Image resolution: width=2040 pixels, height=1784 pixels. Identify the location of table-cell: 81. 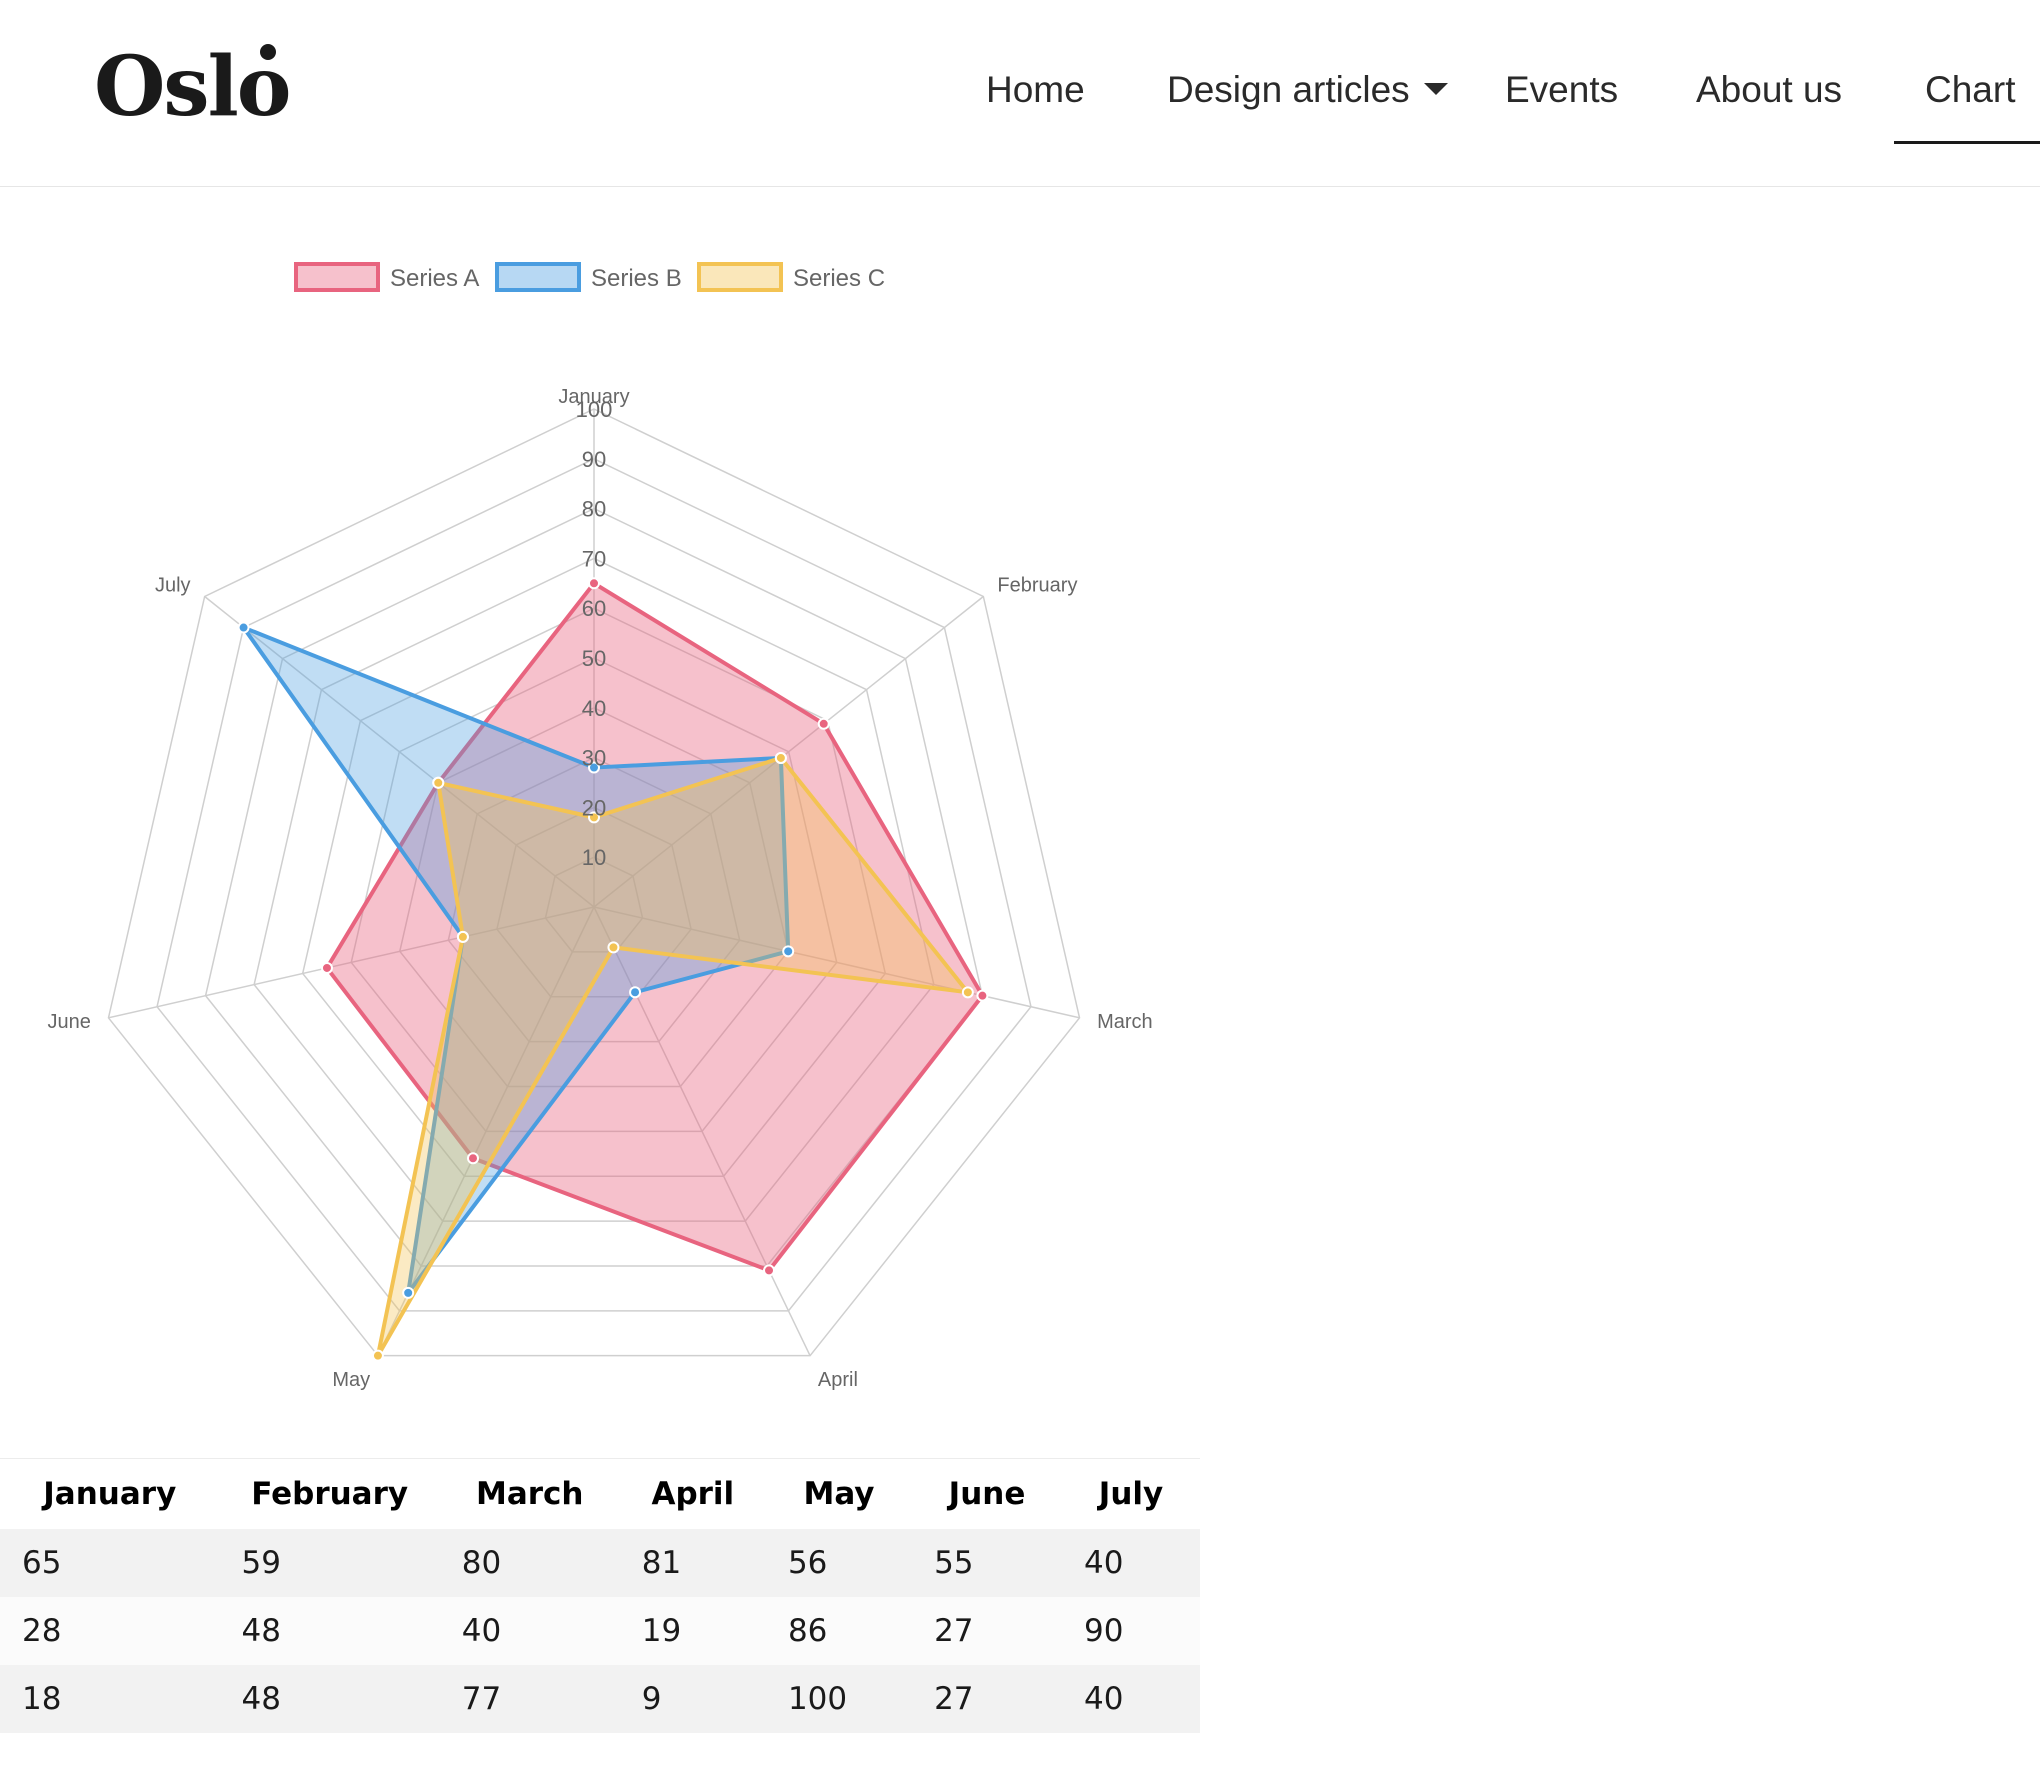
(692, 1563).